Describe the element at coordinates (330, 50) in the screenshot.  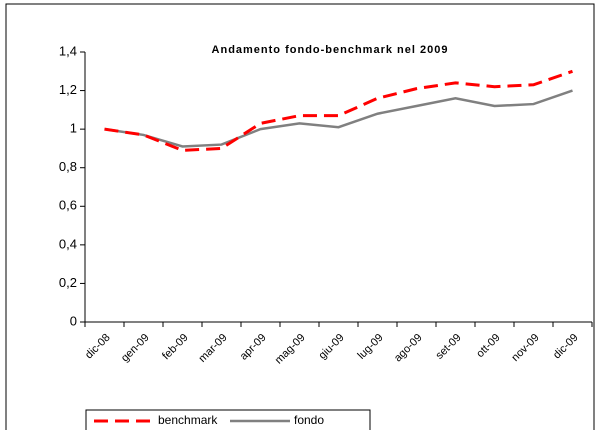
I see `chart-title: Andamento fondo-benchmark nel 2009` at that location.